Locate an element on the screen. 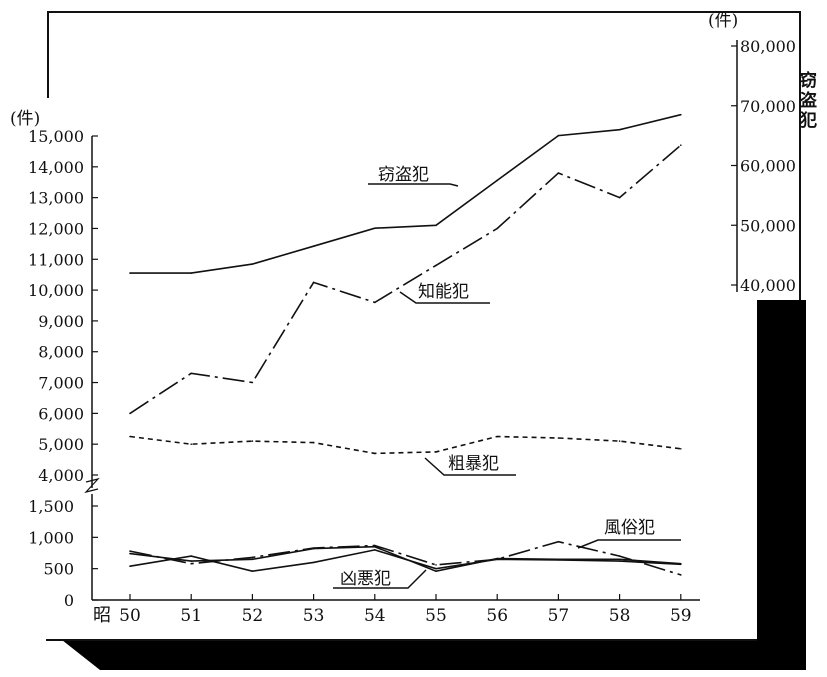 The image size is (827, 677). upper-left-tick-label: 5,000 is located at coordinates (61, 444).